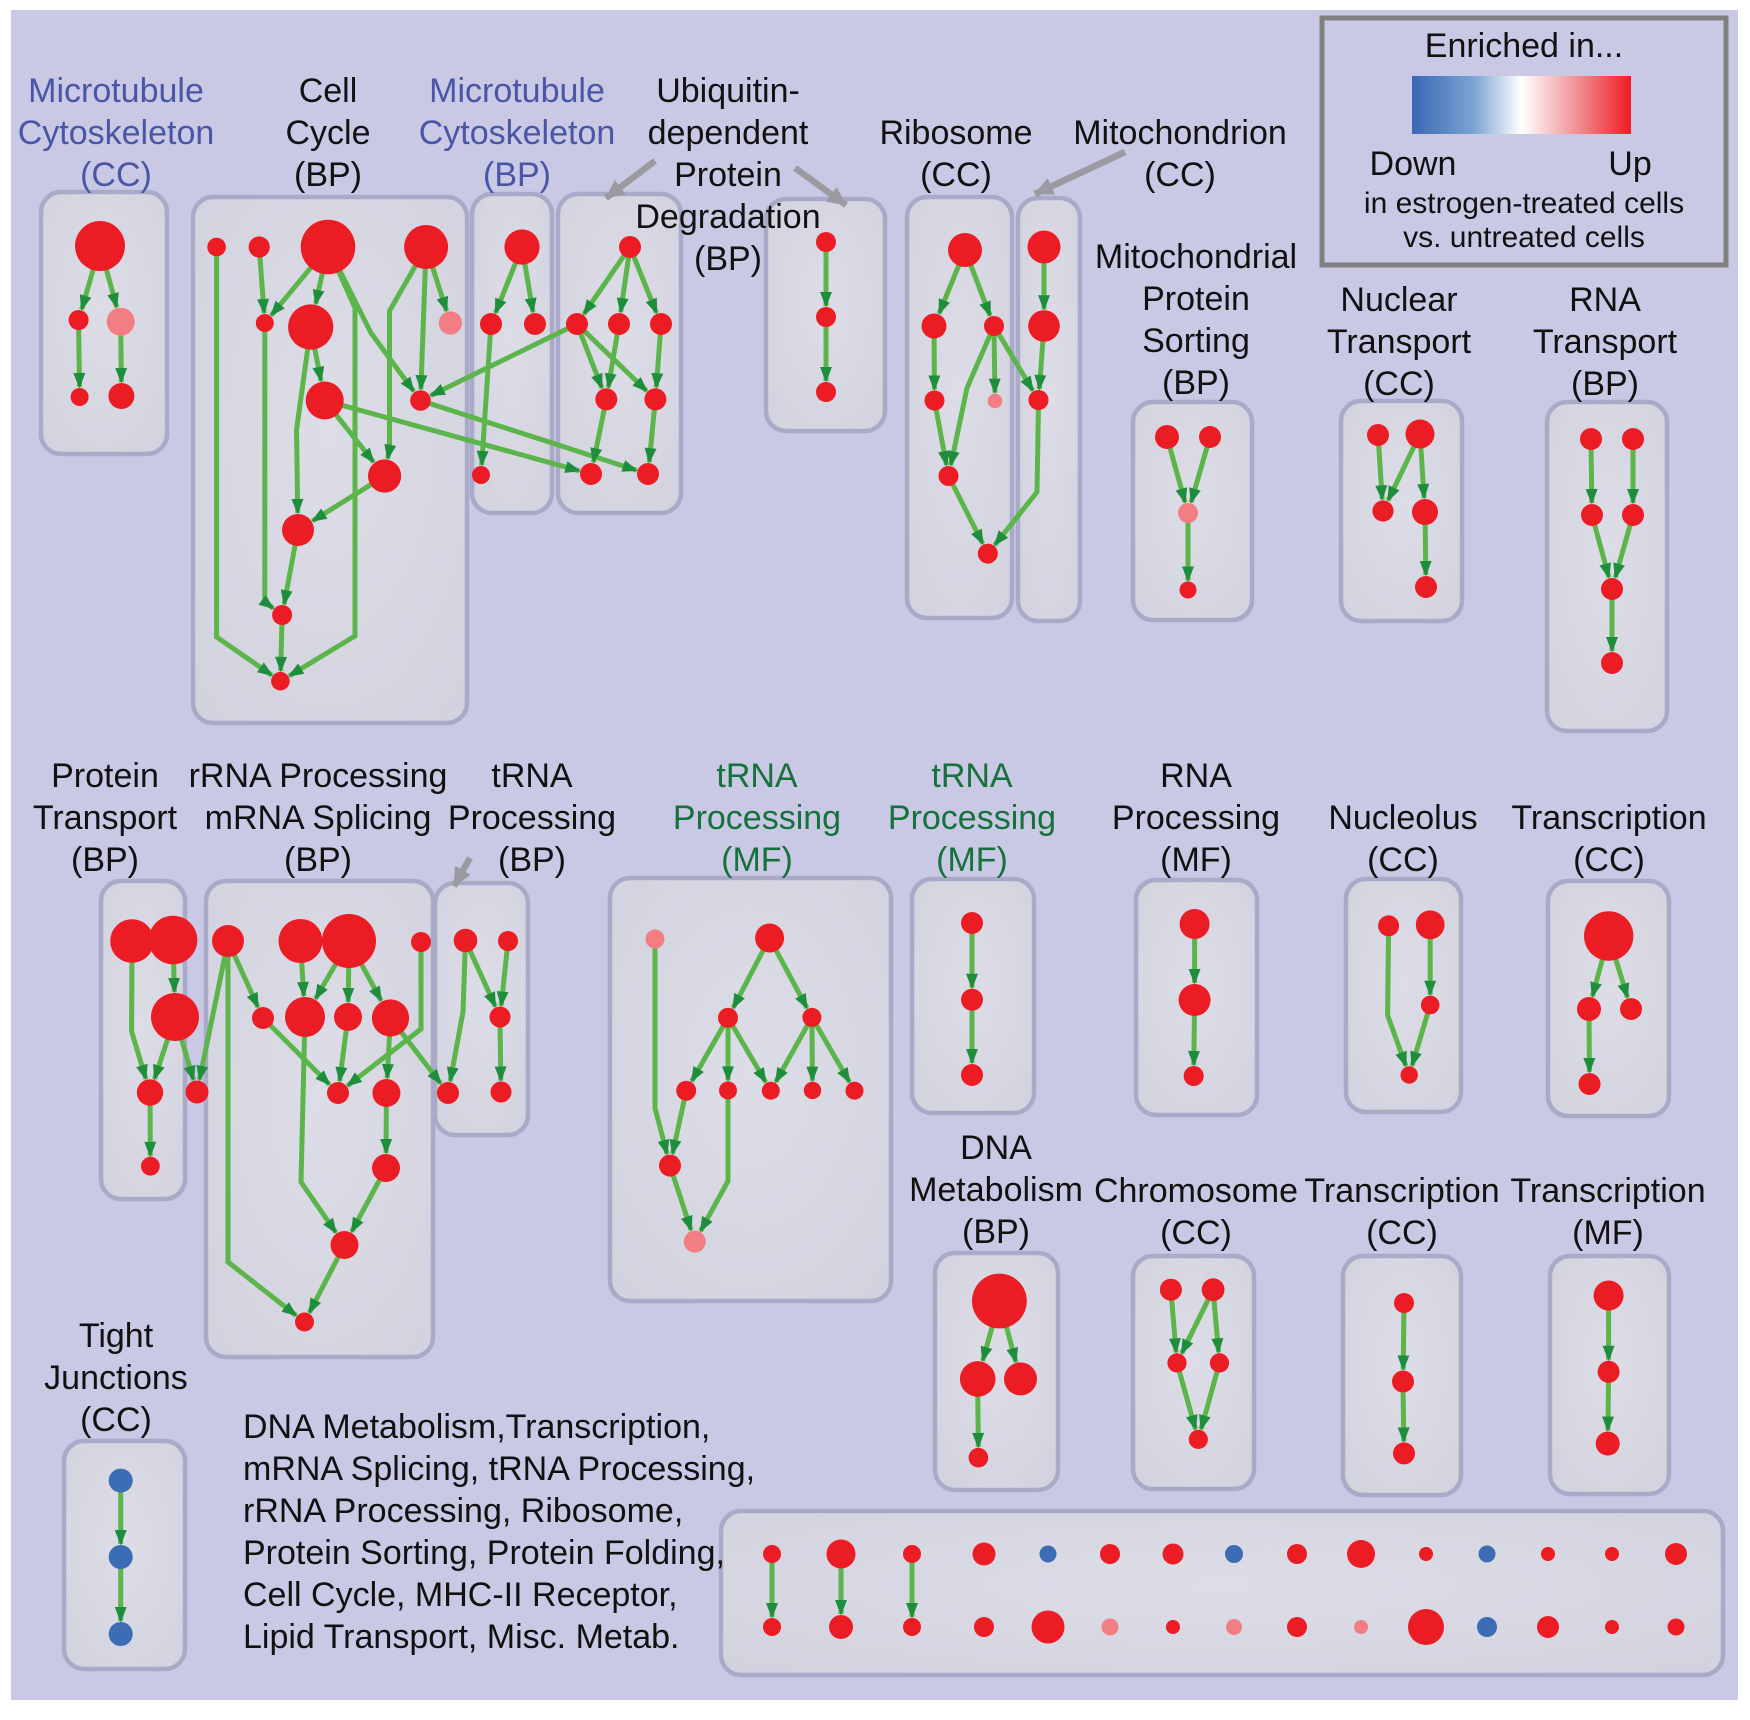 This screenshot has width=1750, height=1720. What do you see at coordinates (476, 1427) in the screenshot?
I see `svg-text: DNA Metabolism,Transcription,` at bounding box center [476, 1427].